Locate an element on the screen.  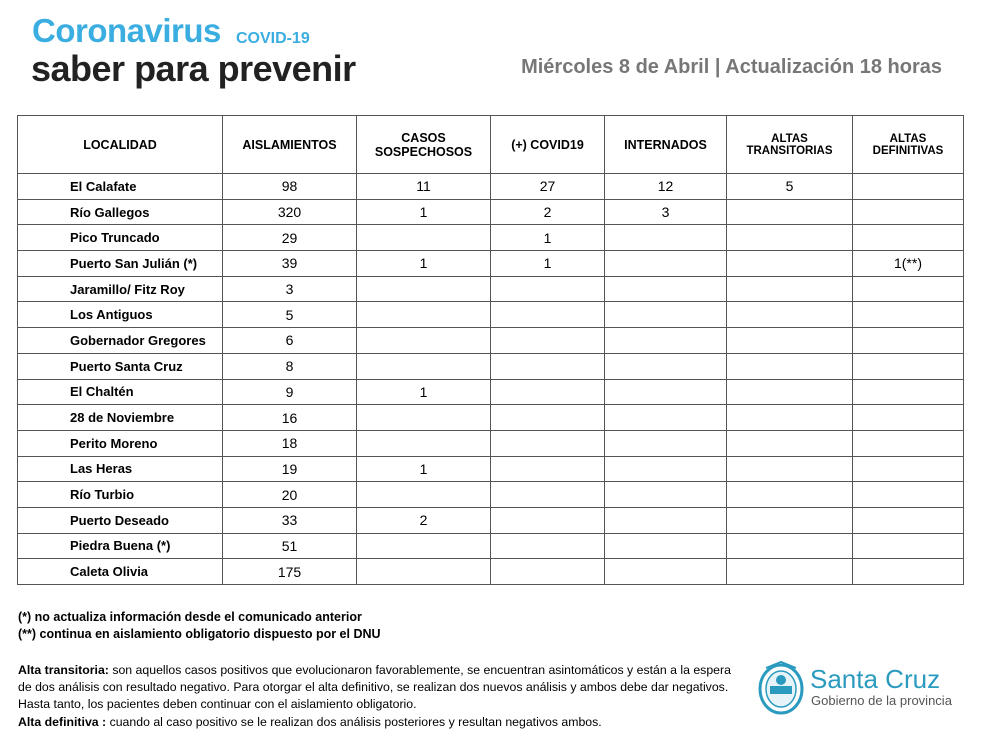
cell: 27 is located at coordinates (547, 186).